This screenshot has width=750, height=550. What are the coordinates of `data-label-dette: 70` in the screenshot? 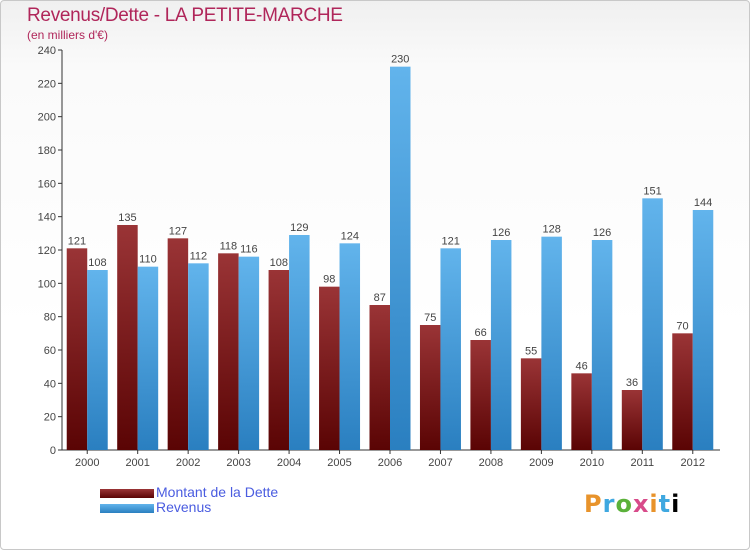 It's located at (682, 326).